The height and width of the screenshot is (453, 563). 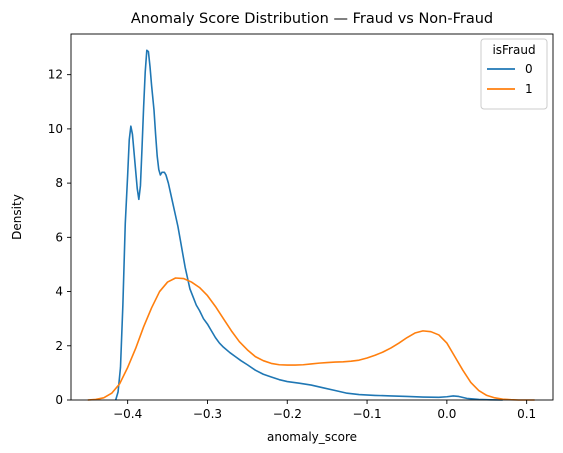 I want to click on x-axis-label: anomaly_score, so click(x=312, y=437).